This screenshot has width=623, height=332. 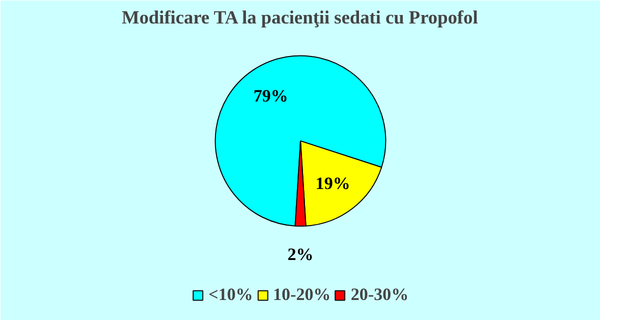 I want to click on legend-label: 20-30%, so click(x=379, y=295).